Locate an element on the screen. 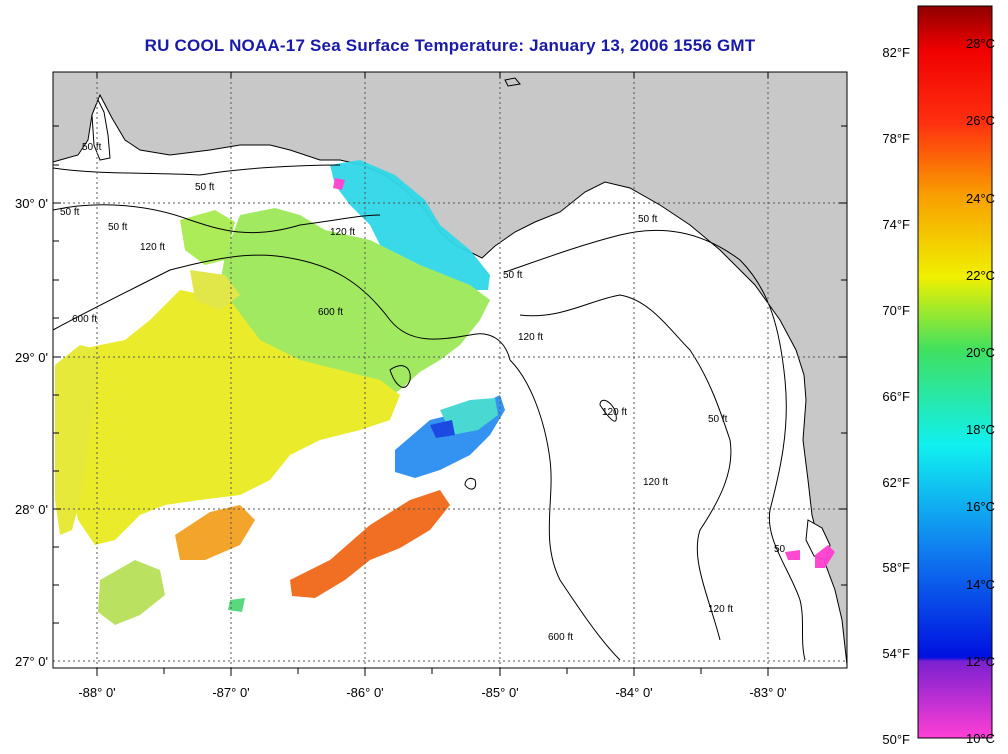 This screenshot has height=754, width=1008. sst-patch-yellow-small is located at coordinates (215, 290).